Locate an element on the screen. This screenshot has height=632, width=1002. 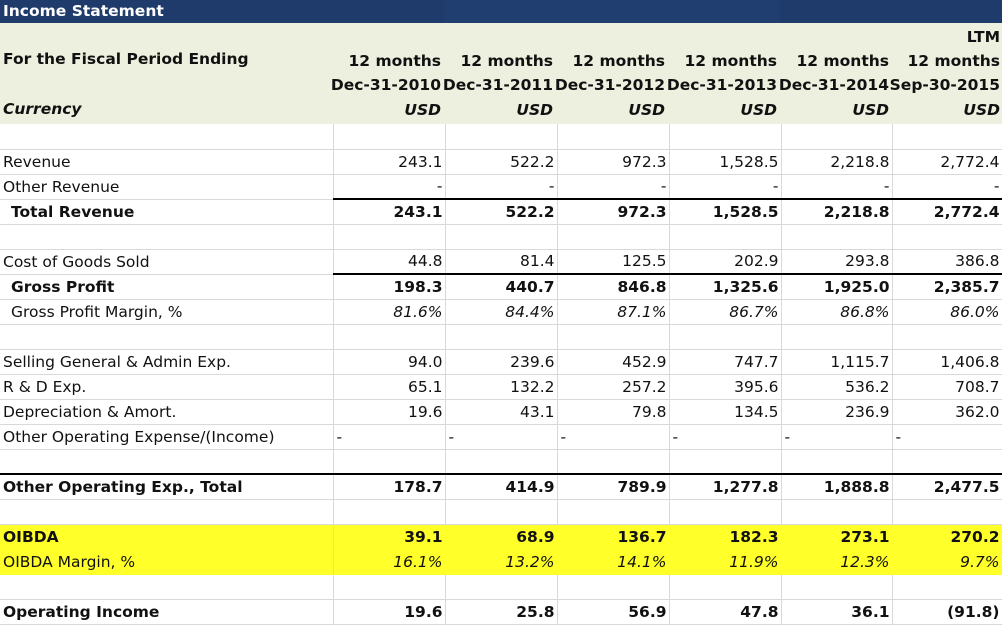
cell-value: 94.0 is located at coordinates (389, 362).